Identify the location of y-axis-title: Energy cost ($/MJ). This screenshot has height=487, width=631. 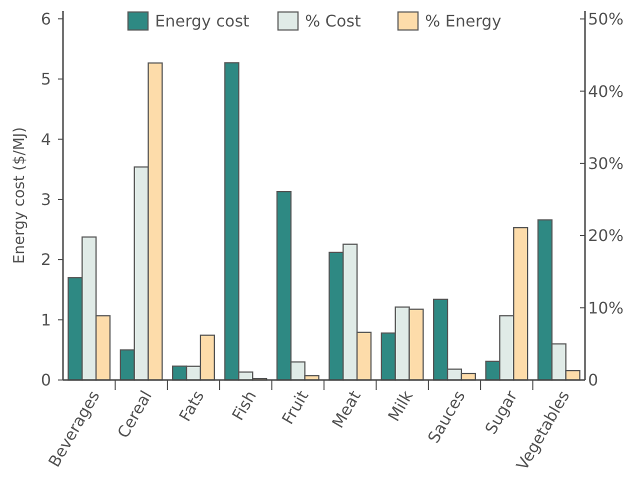
(19, 195).